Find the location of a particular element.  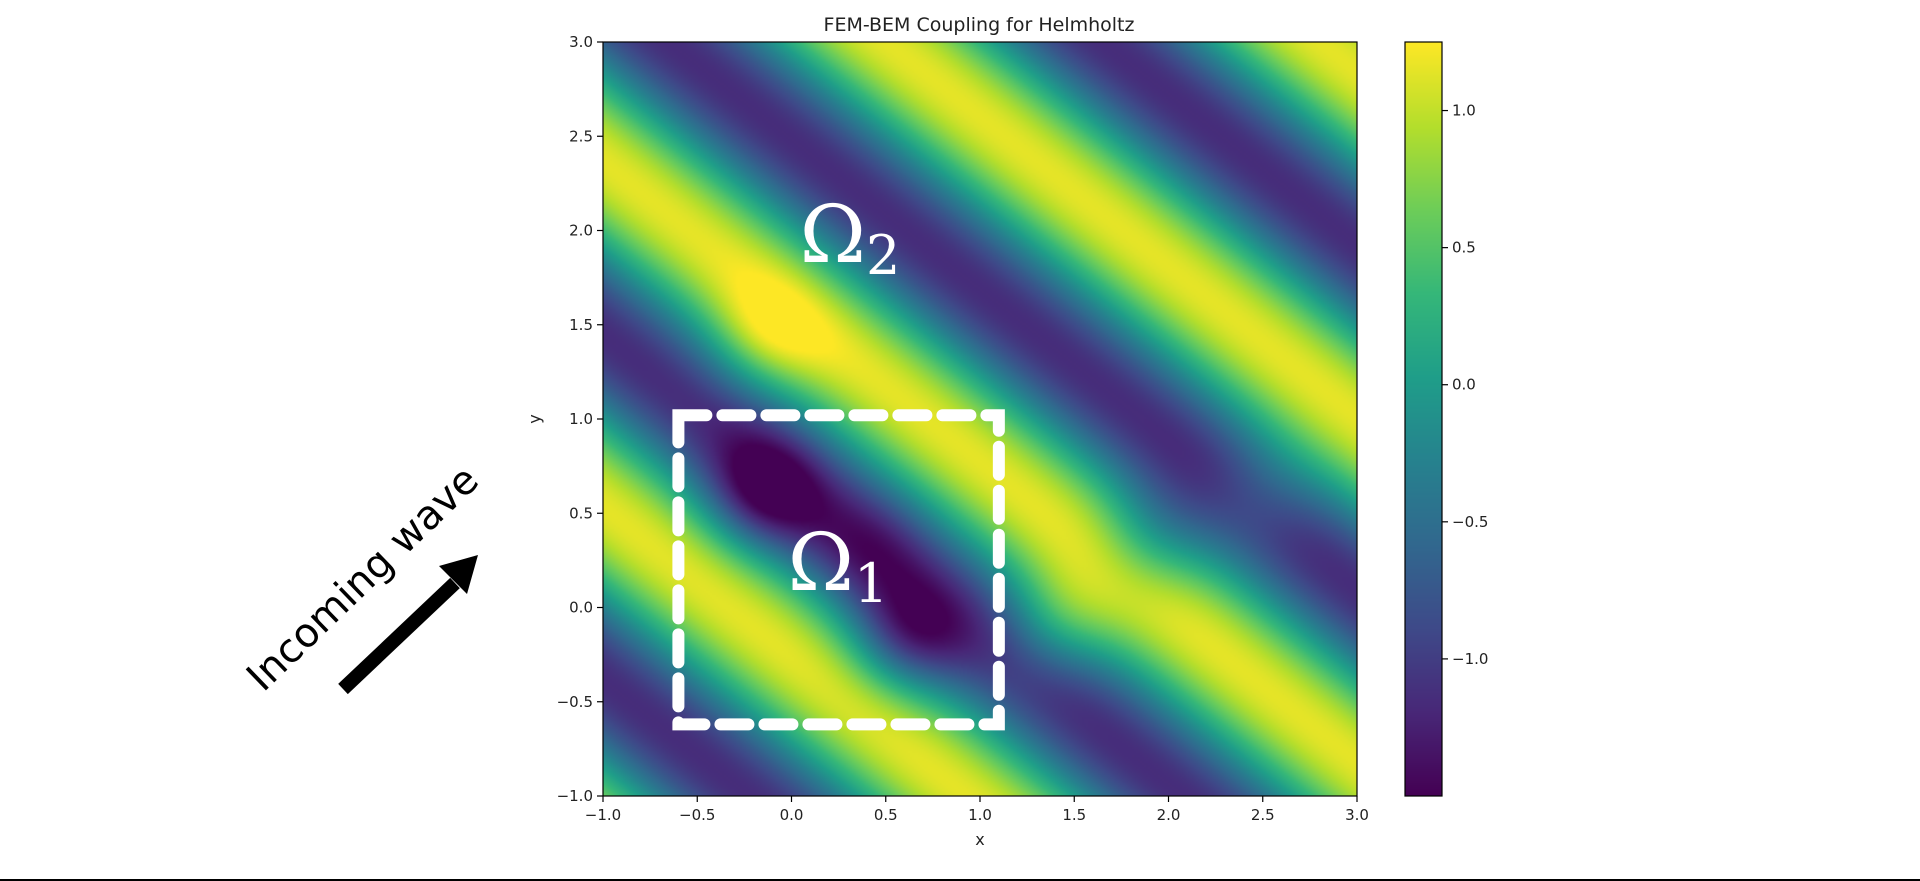

incoming-wave-arrow is located at coordinates (408, 625).